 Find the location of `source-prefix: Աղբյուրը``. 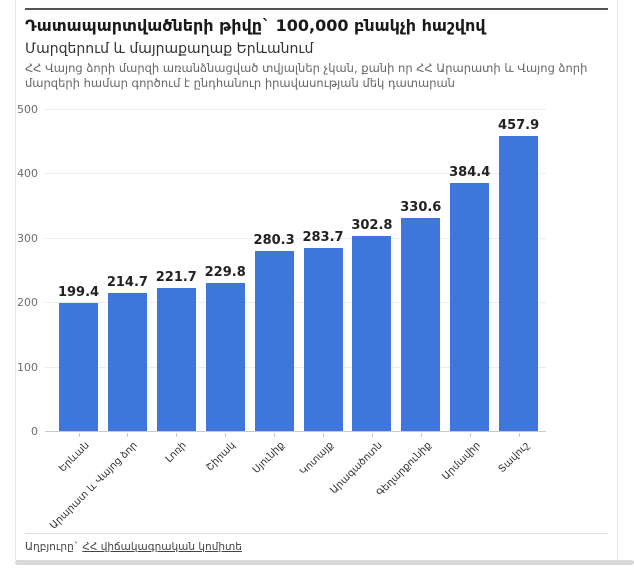

source-prefix: Աղբյուրը` is located at coordinates (52, 547).